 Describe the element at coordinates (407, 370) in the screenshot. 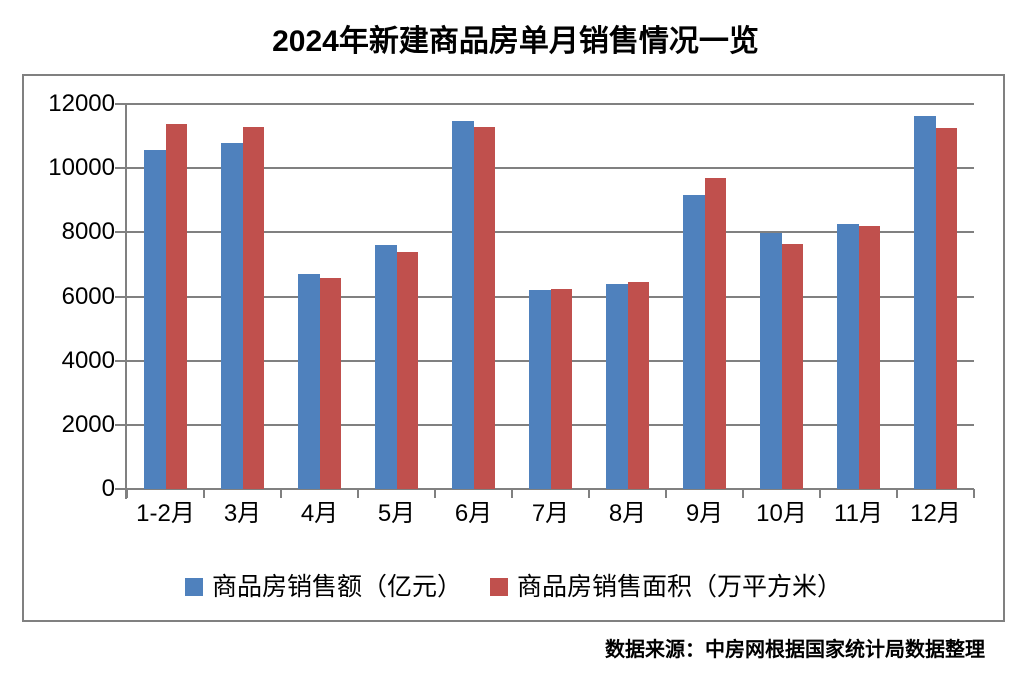

I see `bar-5月-商品房销售面积（万平方米）` at that location.